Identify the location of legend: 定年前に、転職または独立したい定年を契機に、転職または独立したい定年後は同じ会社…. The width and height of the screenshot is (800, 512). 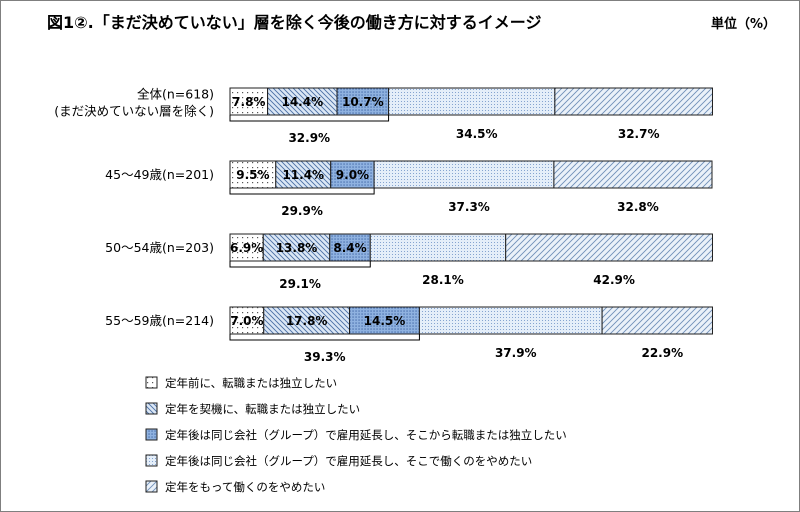
(356, 435).